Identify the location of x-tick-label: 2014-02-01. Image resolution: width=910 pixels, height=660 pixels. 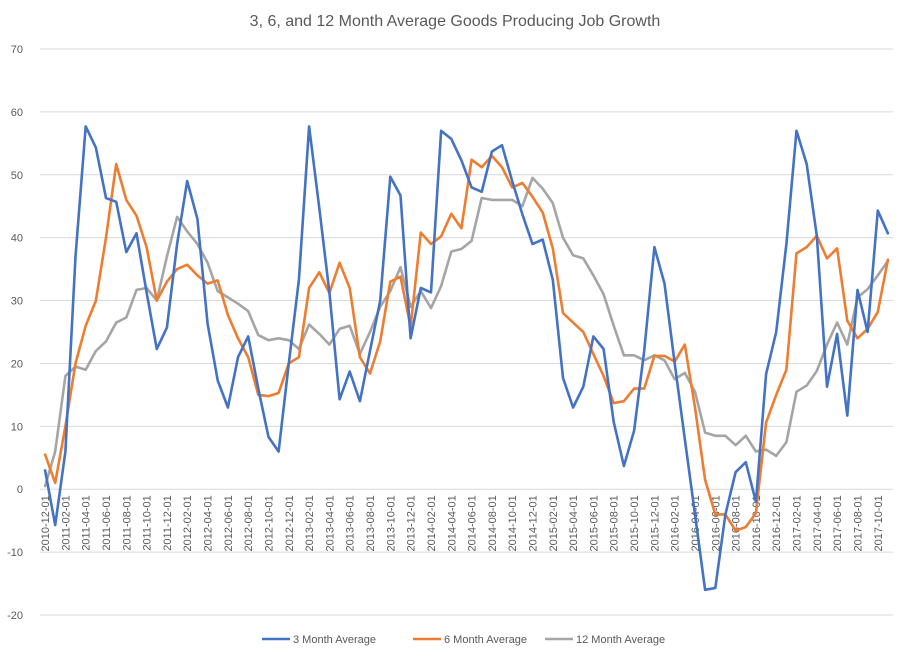
(432, 523).